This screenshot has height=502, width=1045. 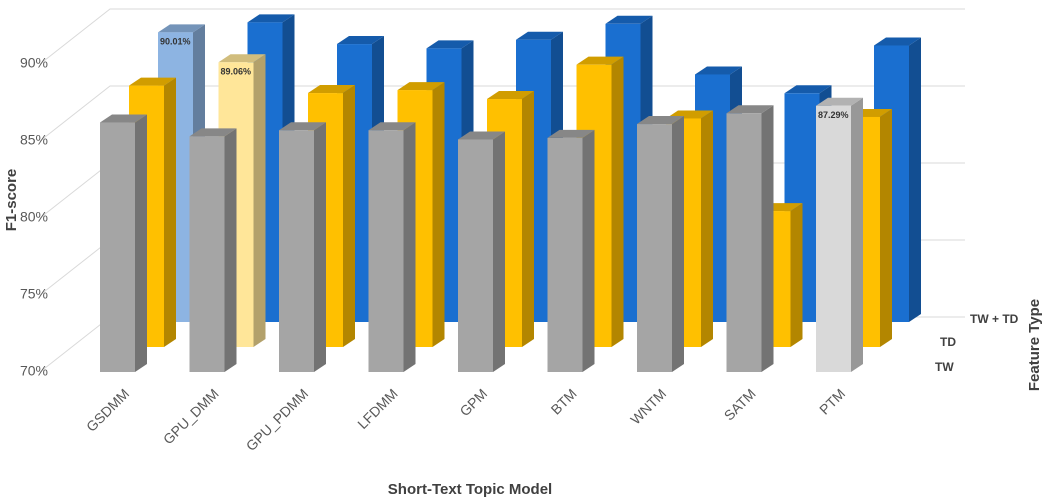 I want to click on x-tick-label: GPU_DMM, so click(x=191, y=416).